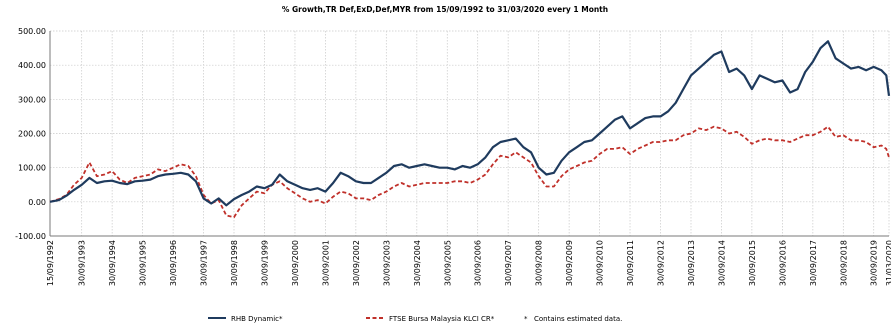 The image size is (891, 324). What do you see at coordinates (813, 263) in the screenshot?
I see `x-tick-label: 30/09/2017` at bounding box center [813, 263].